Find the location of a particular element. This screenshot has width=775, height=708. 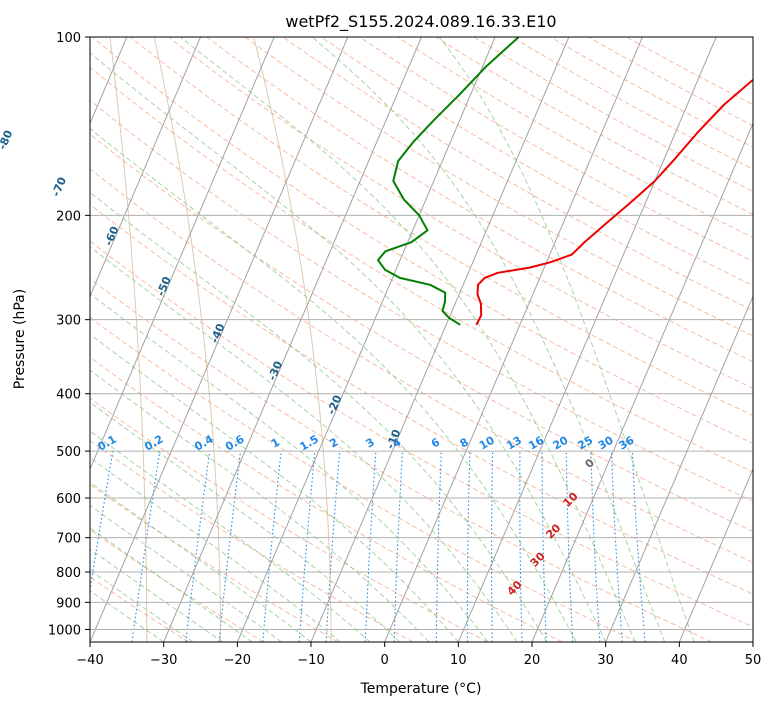

x-tick-label: 20 is located at coordinates (532, 660).